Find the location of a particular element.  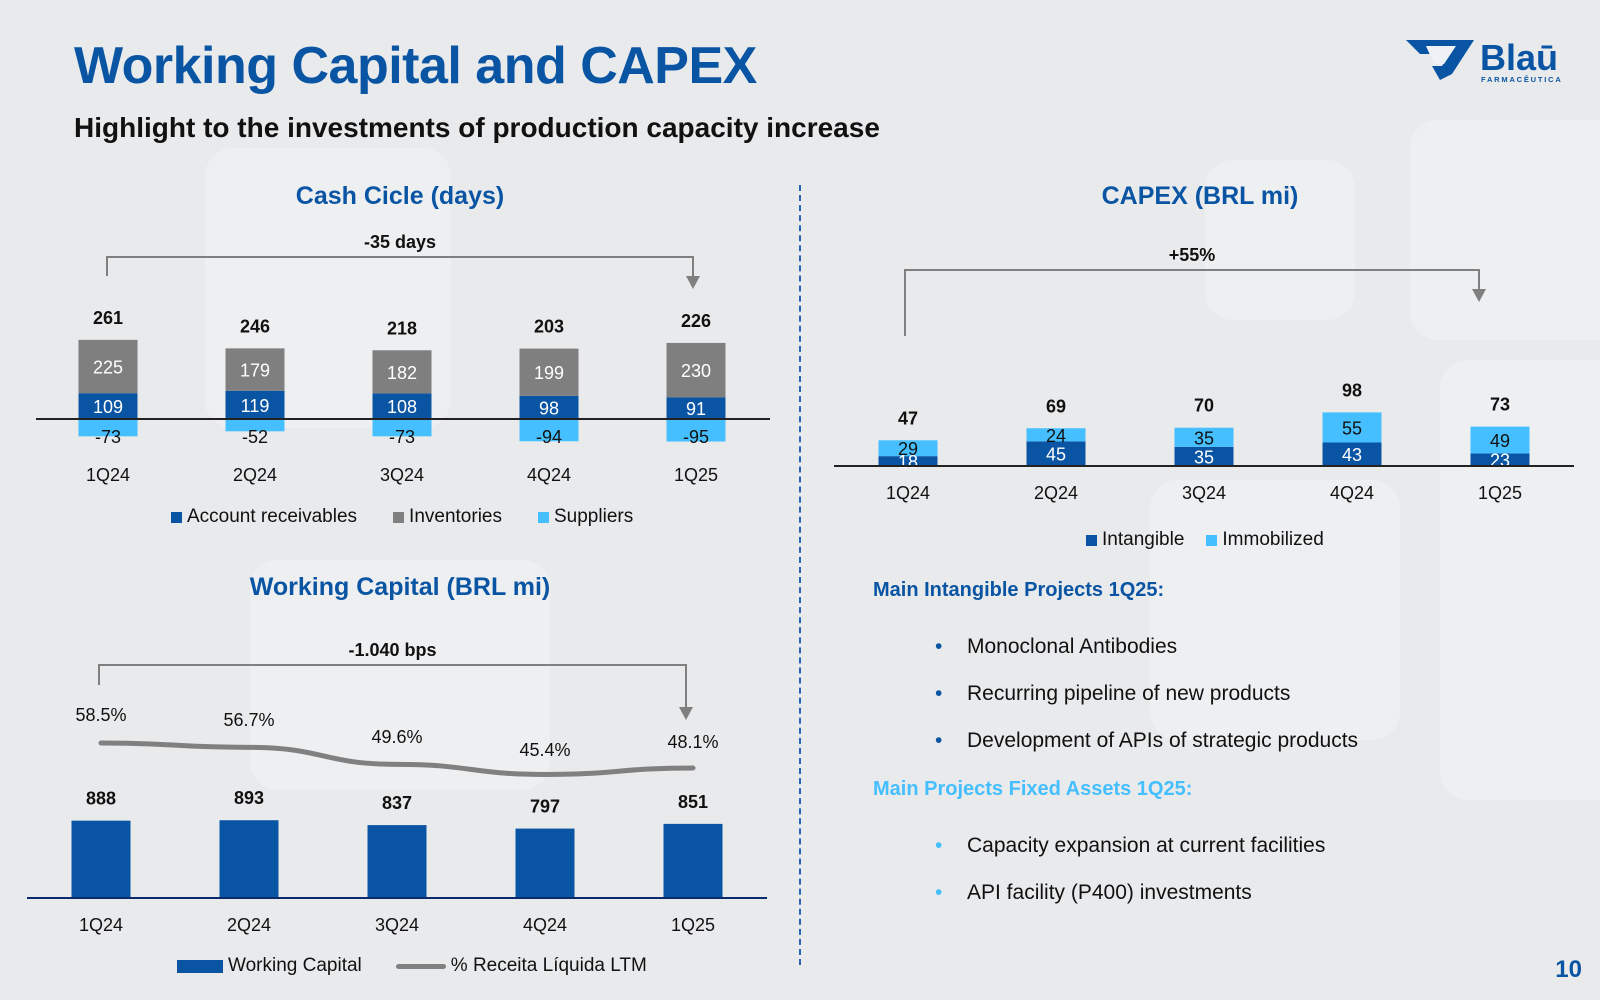

data-label-immobilized: 29 is located at coordinates (908, 449).